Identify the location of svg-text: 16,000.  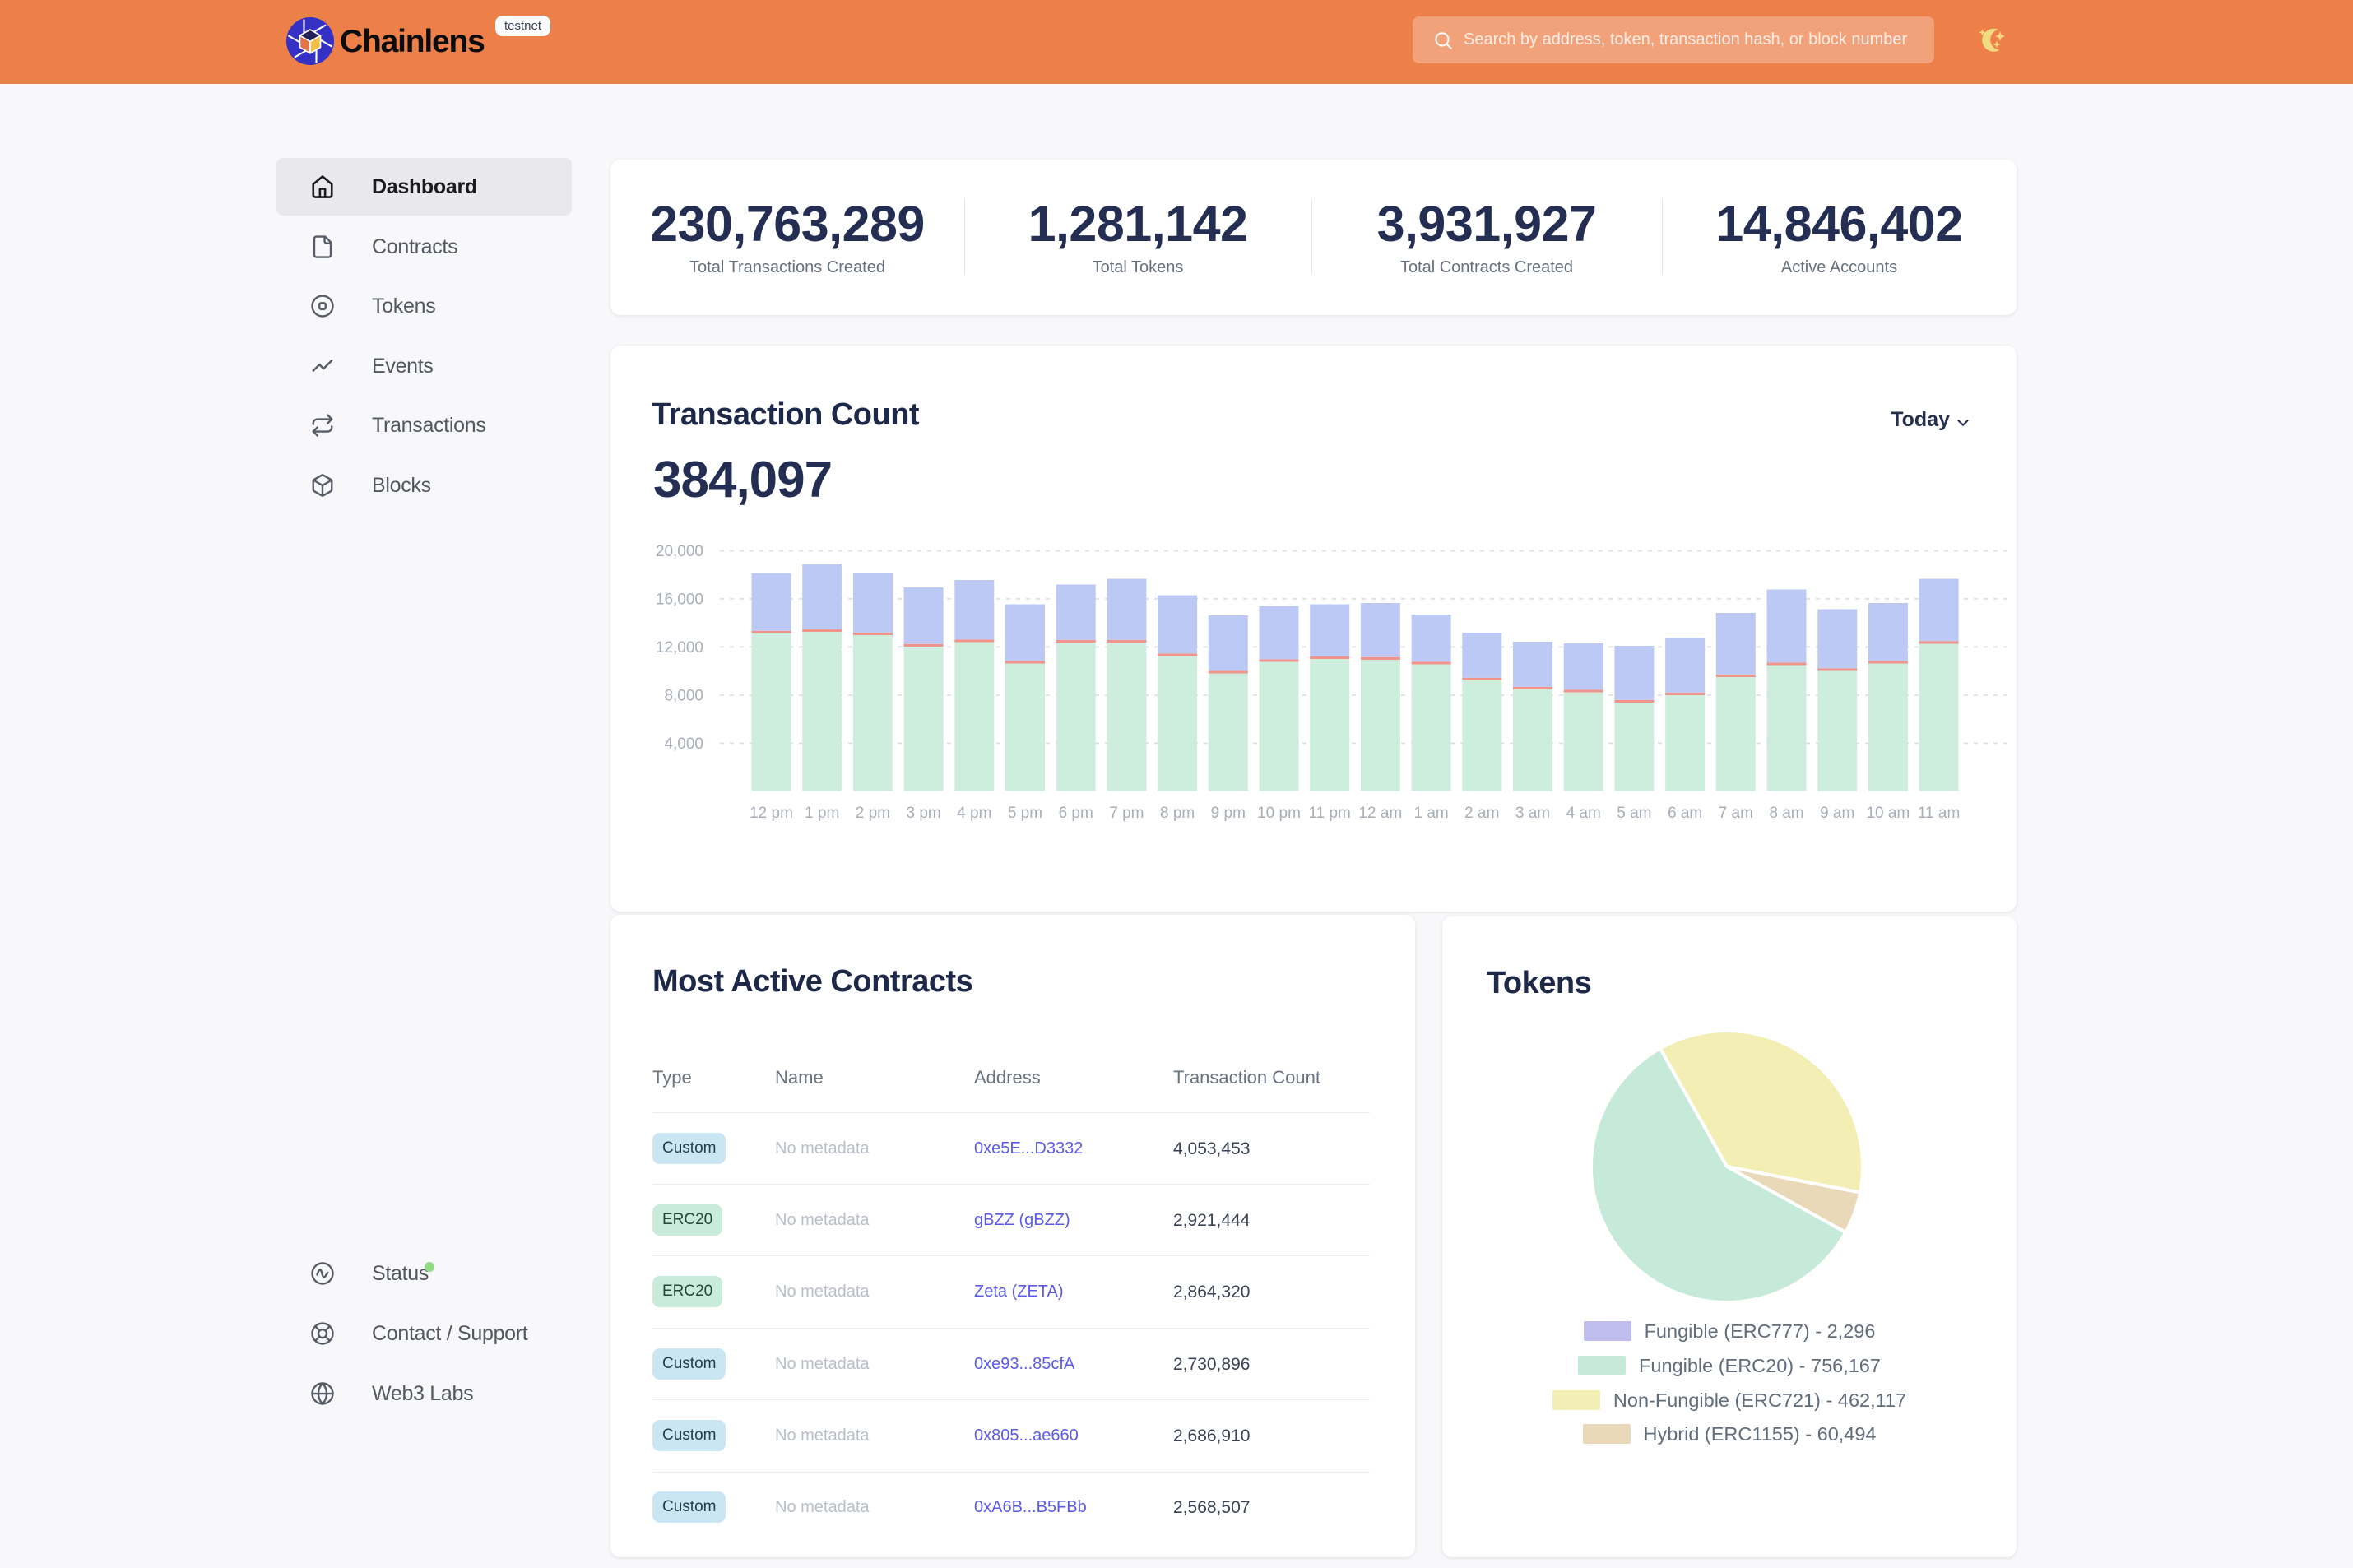
(679, 599).